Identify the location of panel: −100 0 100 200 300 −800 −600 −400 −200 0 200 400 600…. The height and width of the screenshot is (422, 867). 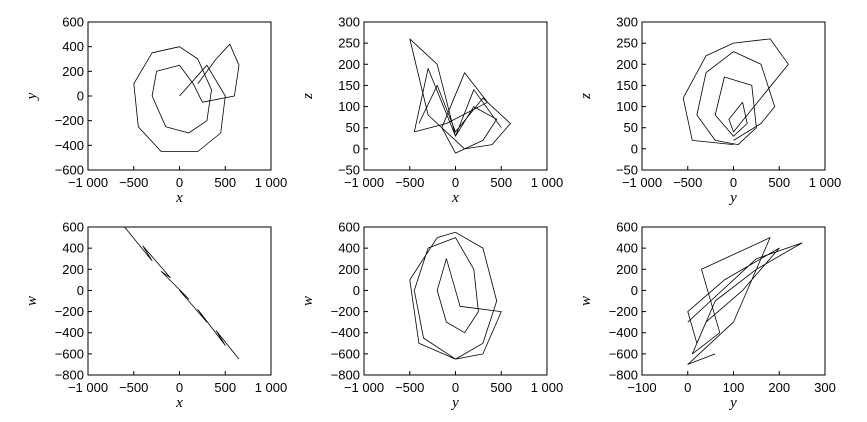
(707, 316).